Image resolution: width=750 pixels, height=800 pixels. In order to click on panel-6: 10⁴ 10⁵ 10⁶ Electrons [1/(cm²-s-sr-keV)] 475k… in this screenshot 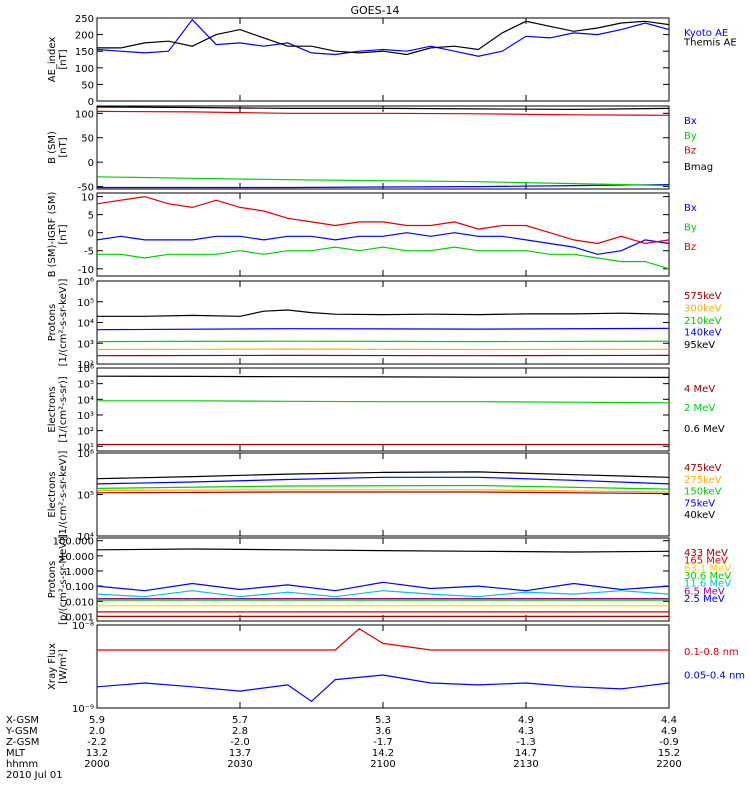, I will do `click(384, 496)`.